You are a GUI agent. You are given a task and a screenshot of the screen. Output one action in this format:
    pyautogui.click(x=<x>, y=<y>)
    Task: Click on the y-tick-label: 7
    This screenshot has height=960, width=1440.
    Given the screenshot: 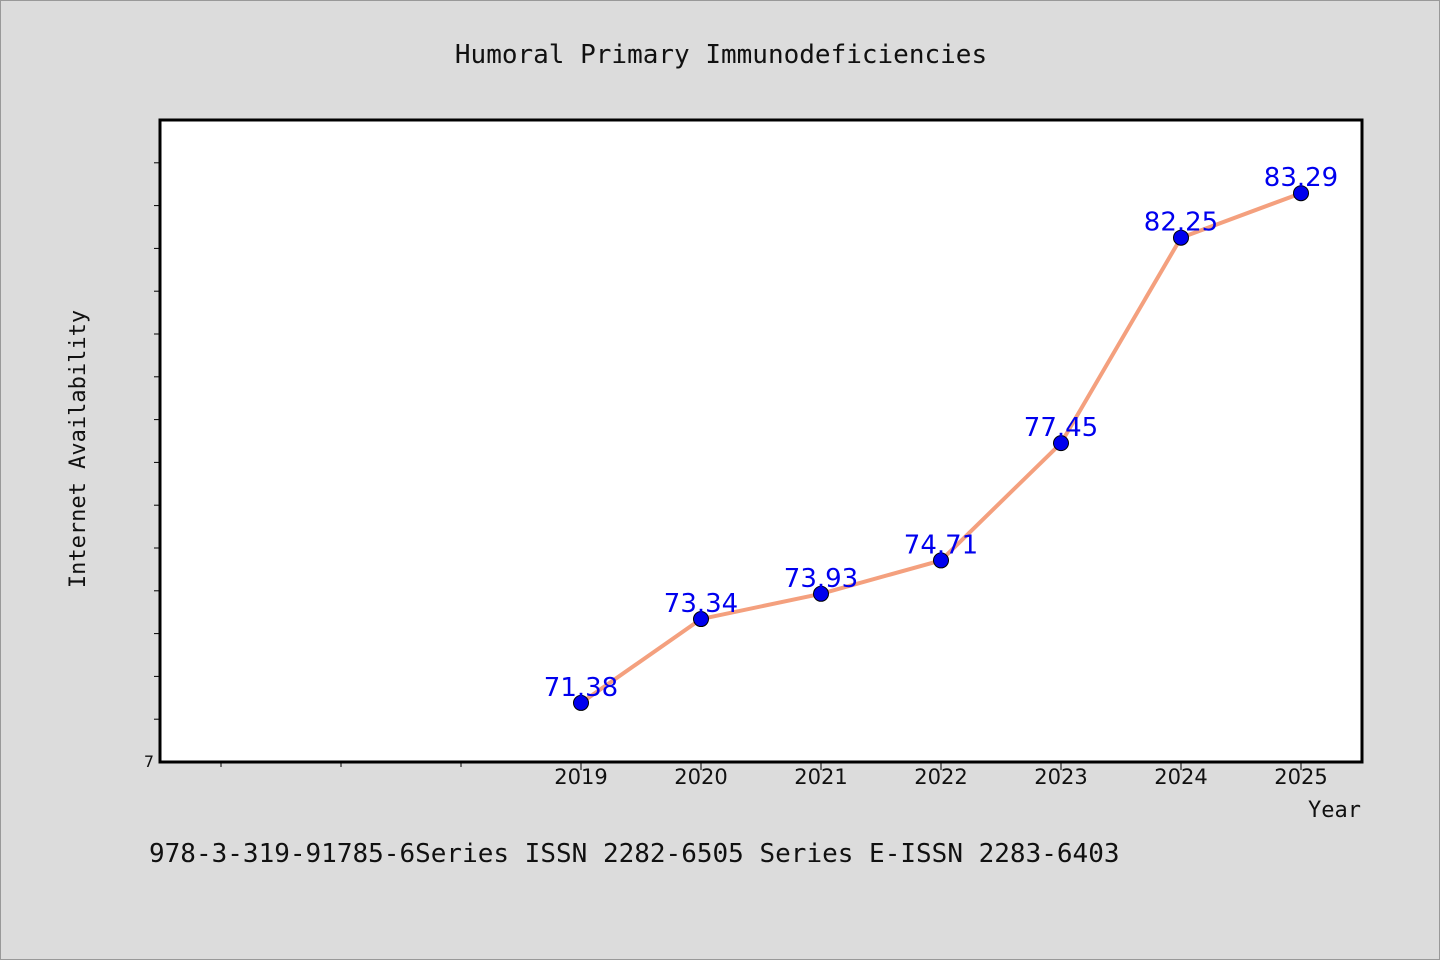 What is the action you would take?
    pyautogui.click(x=149, y=761)
    